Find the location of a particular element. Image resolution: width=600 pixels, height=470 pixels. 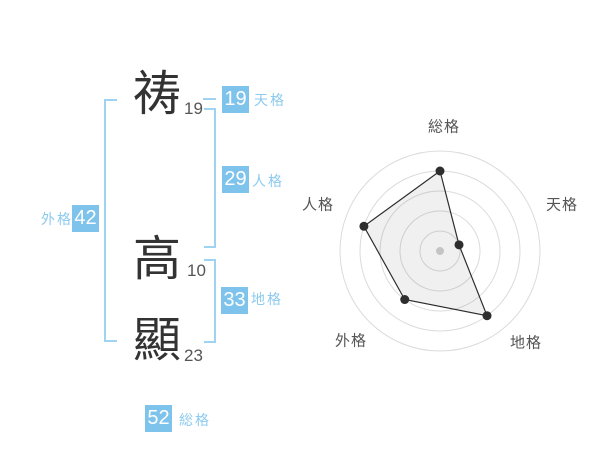

gaikaku-value-box: 42 is located at coordinates (85, 218).